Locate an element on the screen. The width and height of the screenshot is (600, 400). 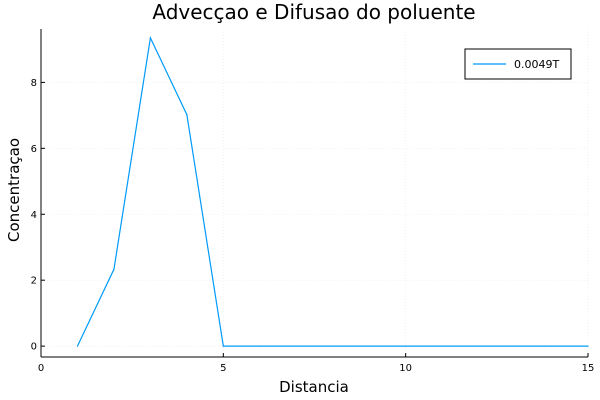
y-tick-label: 8 is located at coordinates (34, 83).